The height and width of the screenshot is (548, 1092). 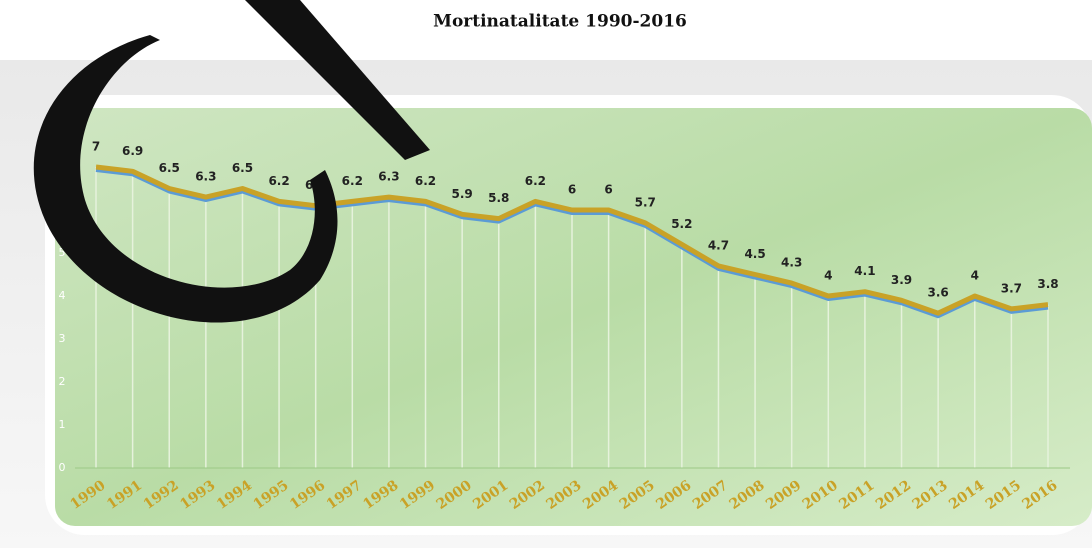 I want to click on chart-title: Mortinatalitate 1990-2016, so click(x=560, y=22).